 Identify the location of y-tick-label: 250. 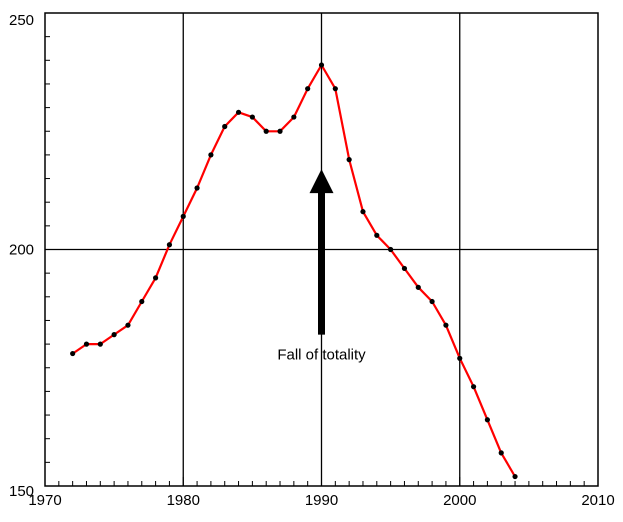
(21, 20).